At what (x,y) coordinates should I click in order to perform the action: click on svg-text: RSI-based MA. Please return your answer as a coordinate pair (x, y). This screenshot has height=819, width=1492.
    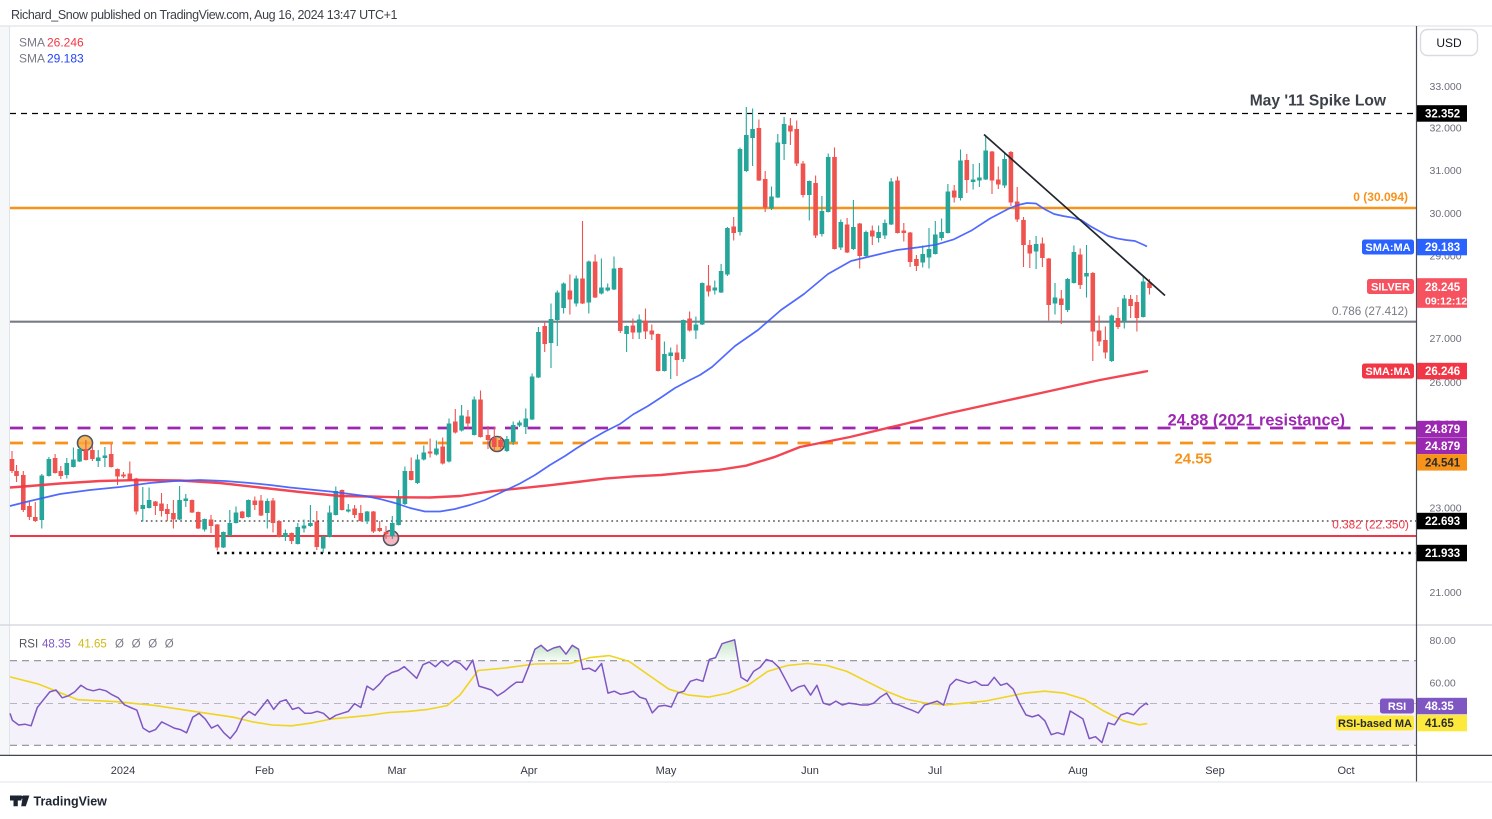
    Looking at the image, I should click on (1375, 724).